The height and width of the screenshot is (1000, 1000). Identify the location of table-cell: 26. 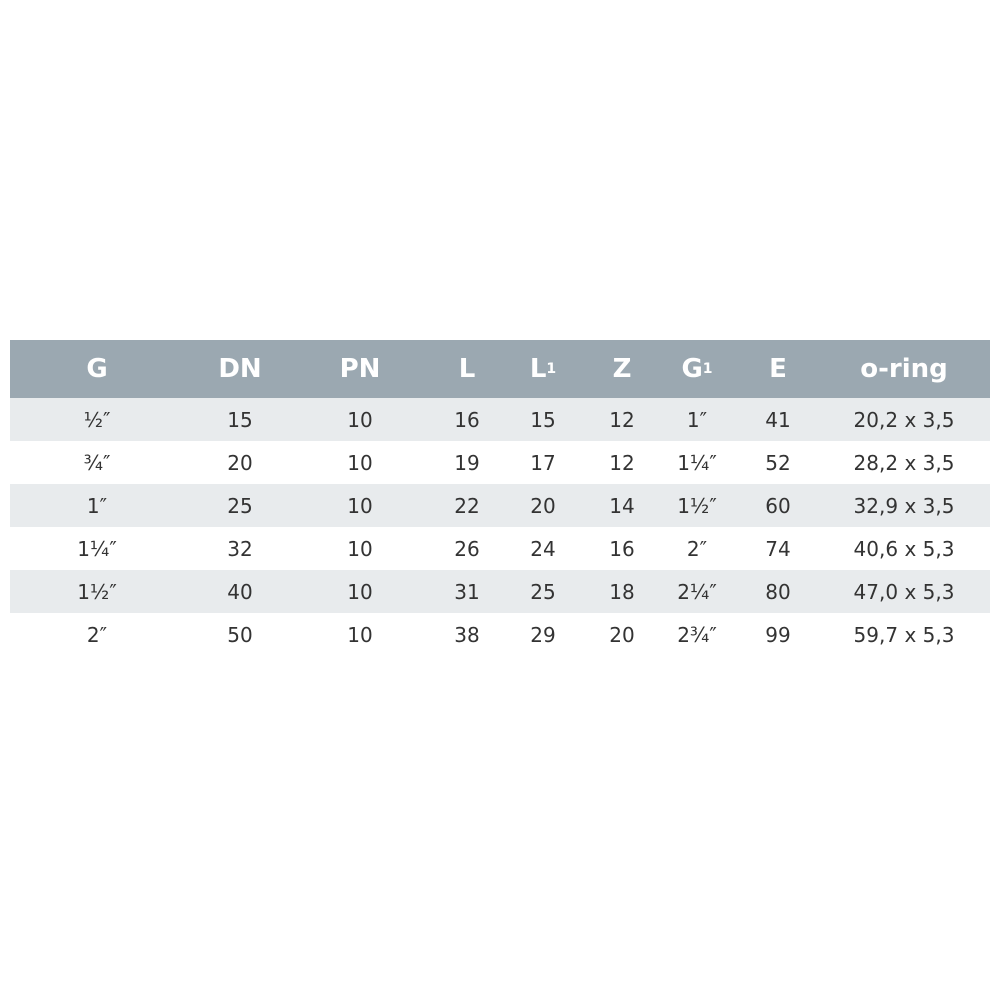
(467, 548).